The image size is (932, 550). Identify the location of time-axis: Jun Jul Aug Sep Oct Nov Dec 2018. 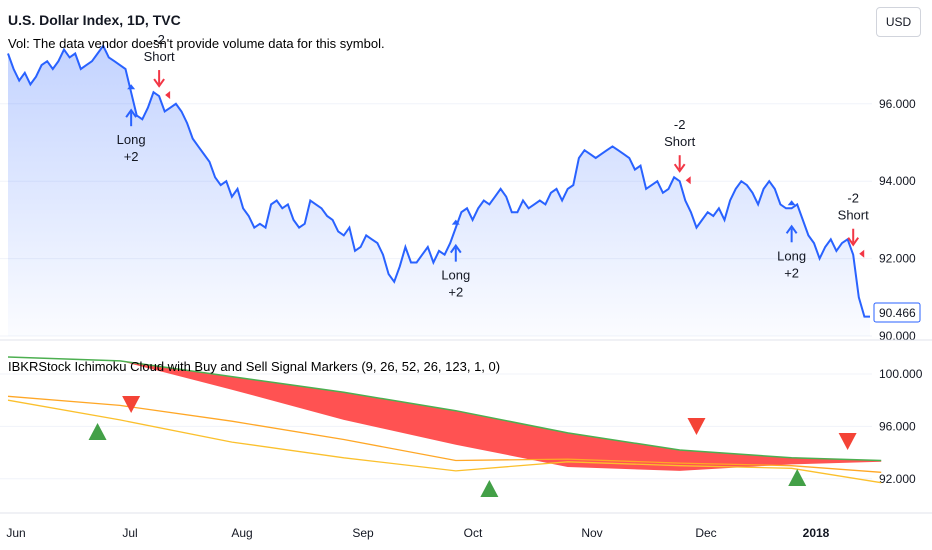
(417, 533).